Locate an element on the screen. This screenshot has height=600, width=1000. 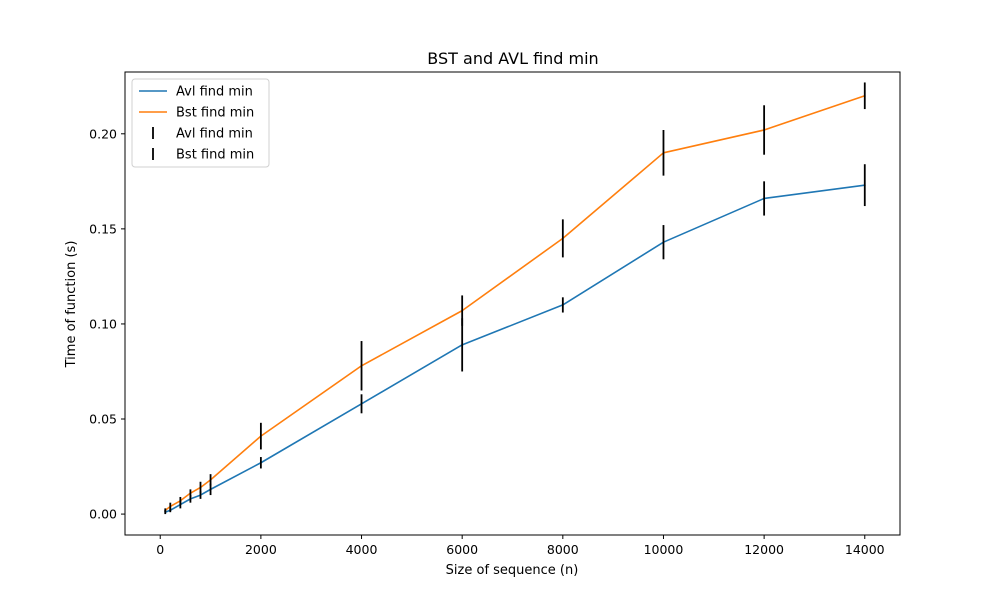
y-axis-ticks: 0.00 0.05 0.10 0.15 0.20 is located at coordinates (107, 324).